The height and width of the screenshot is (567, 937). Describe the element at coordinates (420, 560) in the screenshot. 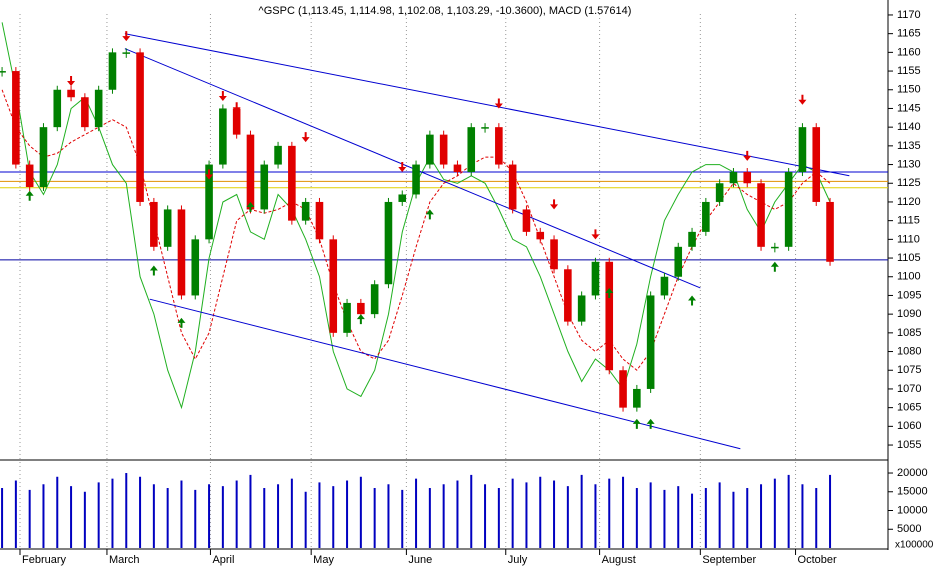

I see `x-tick-label: June` at that location.